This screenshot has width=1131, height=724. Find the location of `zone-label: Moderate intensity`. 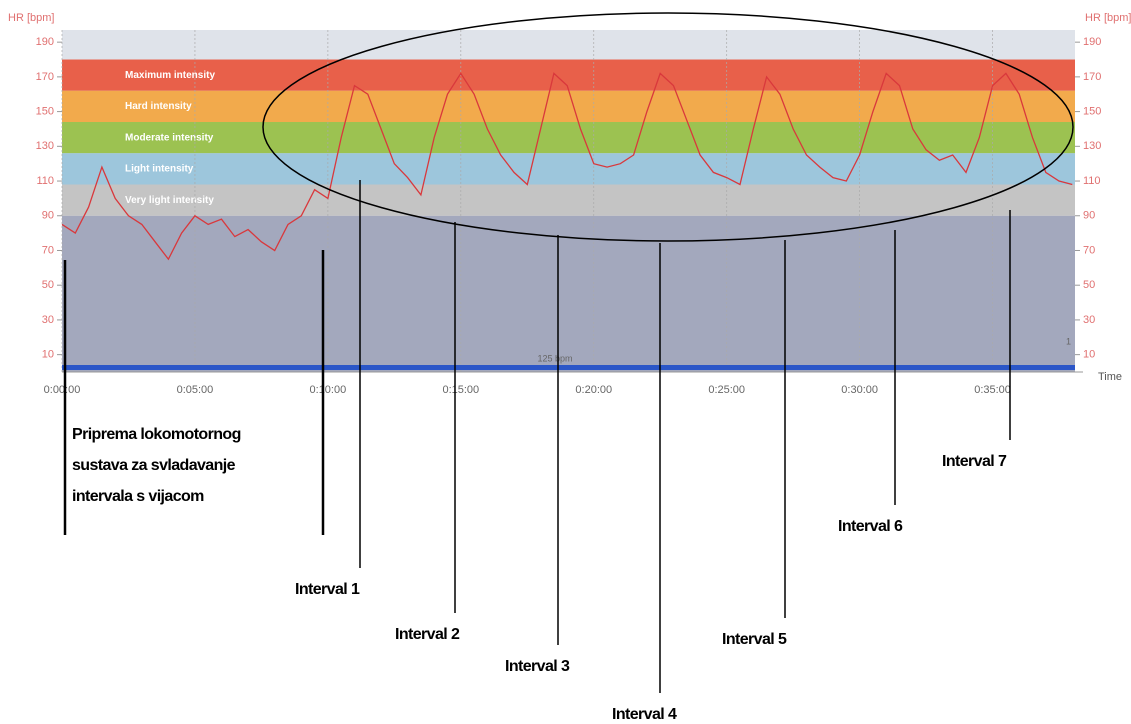

zone-label: Moderate intensity is located at coordinates (169, 137).